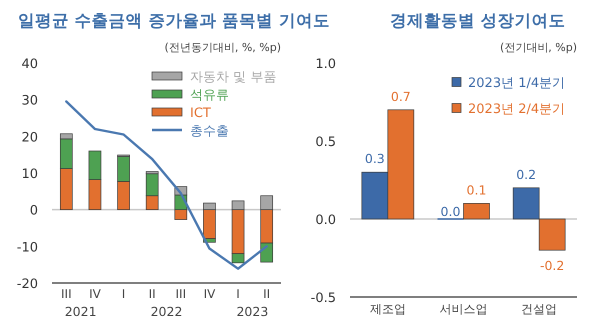 The image size is (600, 323). Describe the element at coordinates (450, 211) in the screenshot. I see `data-label: 0.0` at that location.